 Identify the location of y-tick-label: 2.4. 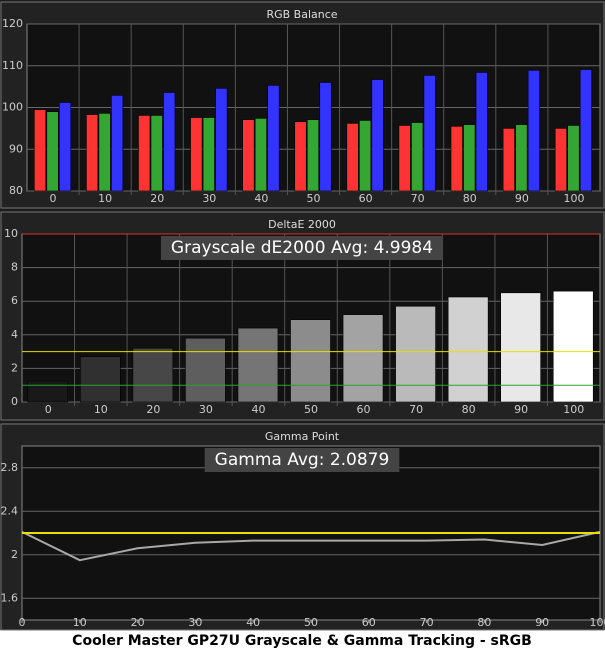
(10, 510).